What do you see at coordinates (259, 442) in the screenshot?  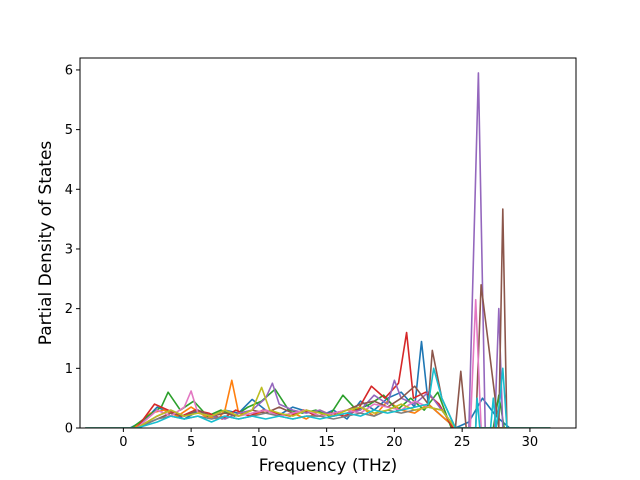 I see `x-tick-label: 10` at bounding box center [259, 442].